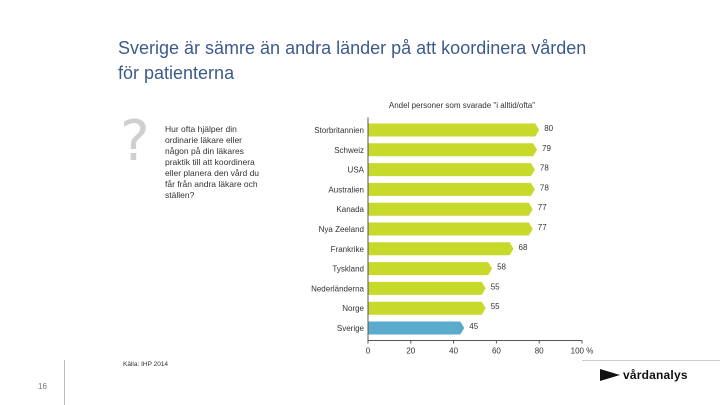 Image resolution: width=720 pixels, height=405 pixels. What do you see at coordinates (356, 170) in the screenshot?
I see `category-label: USA` at bounding box center [356, 170].